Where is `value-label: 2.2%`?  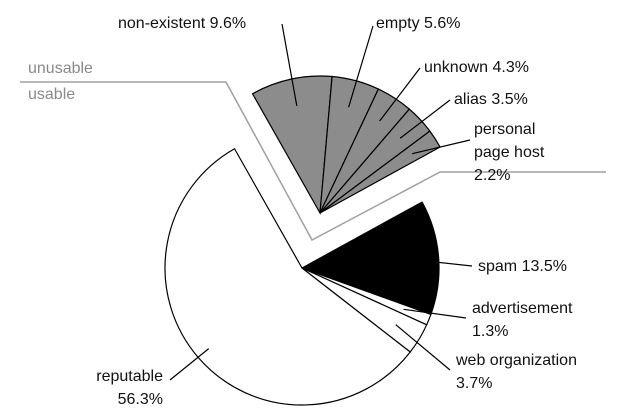 value-label: 2.2% is located at coordinates (492, 175).